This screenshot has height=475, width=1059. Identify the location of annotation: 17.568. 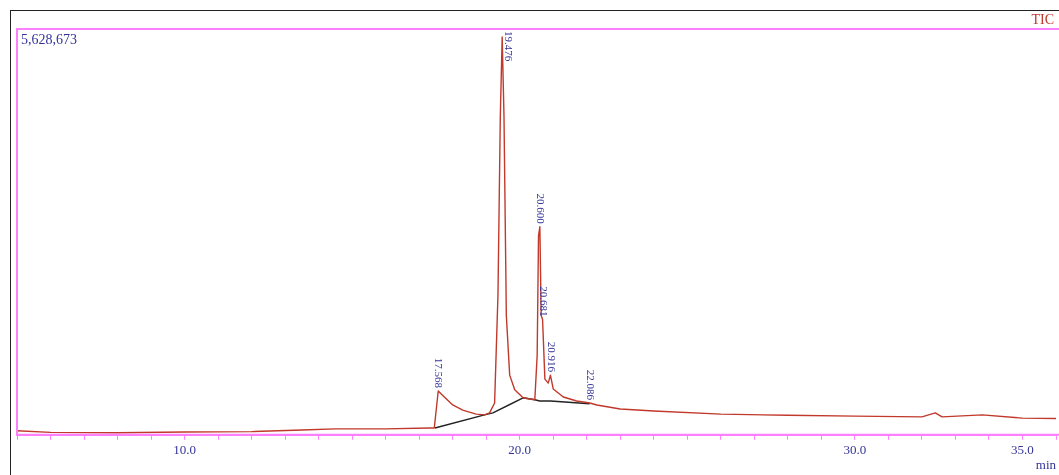
(439, 373).